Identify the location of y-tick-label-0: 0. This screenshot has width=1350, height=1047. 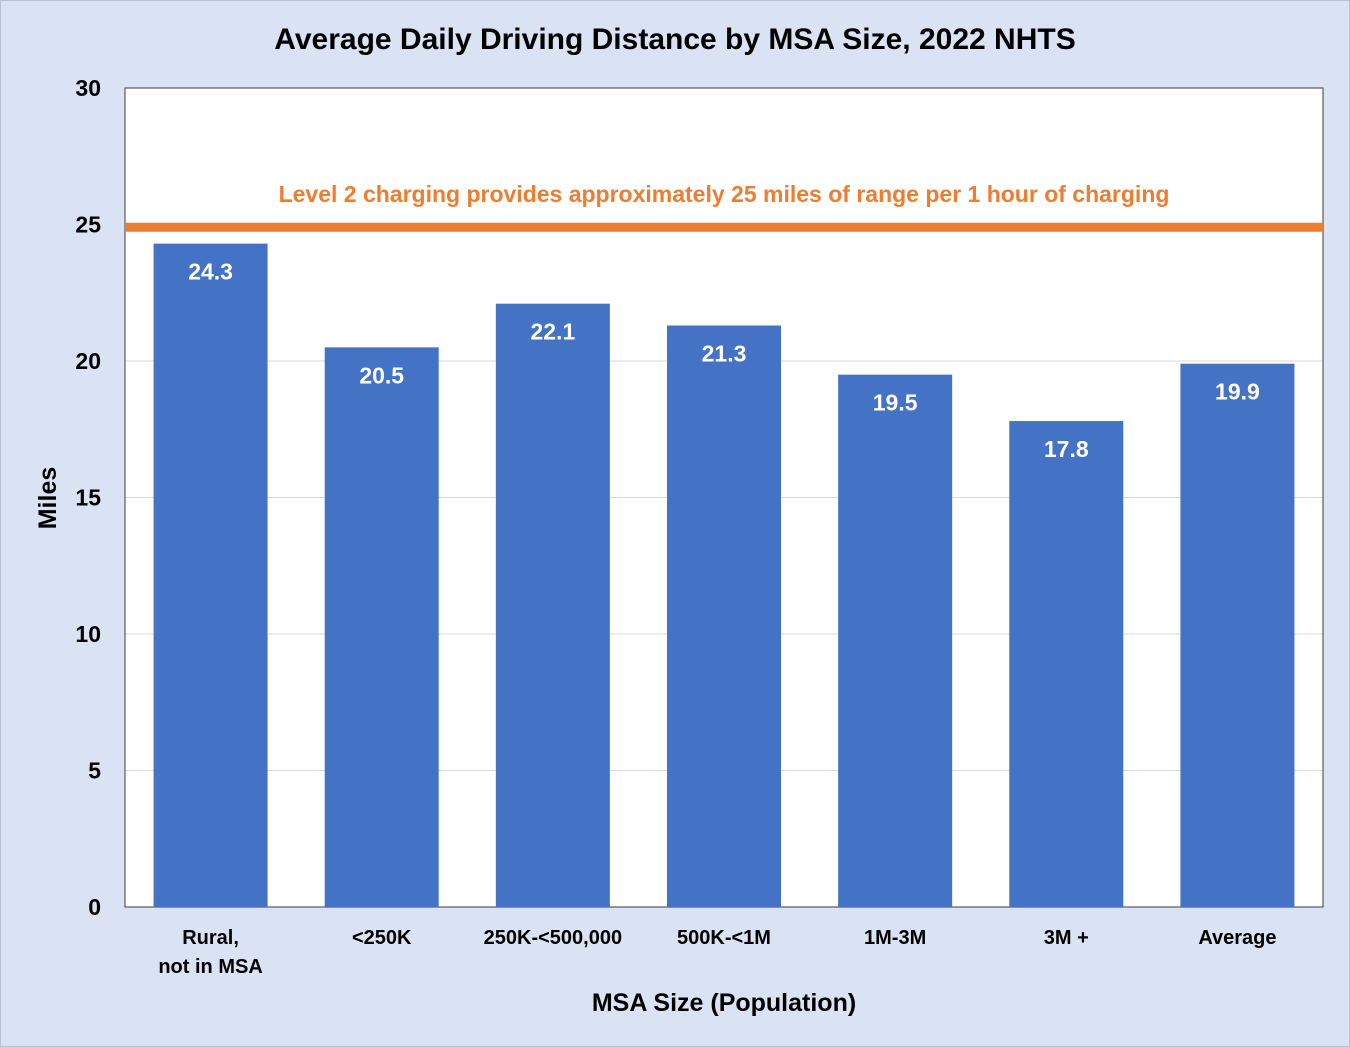
(94, 907).